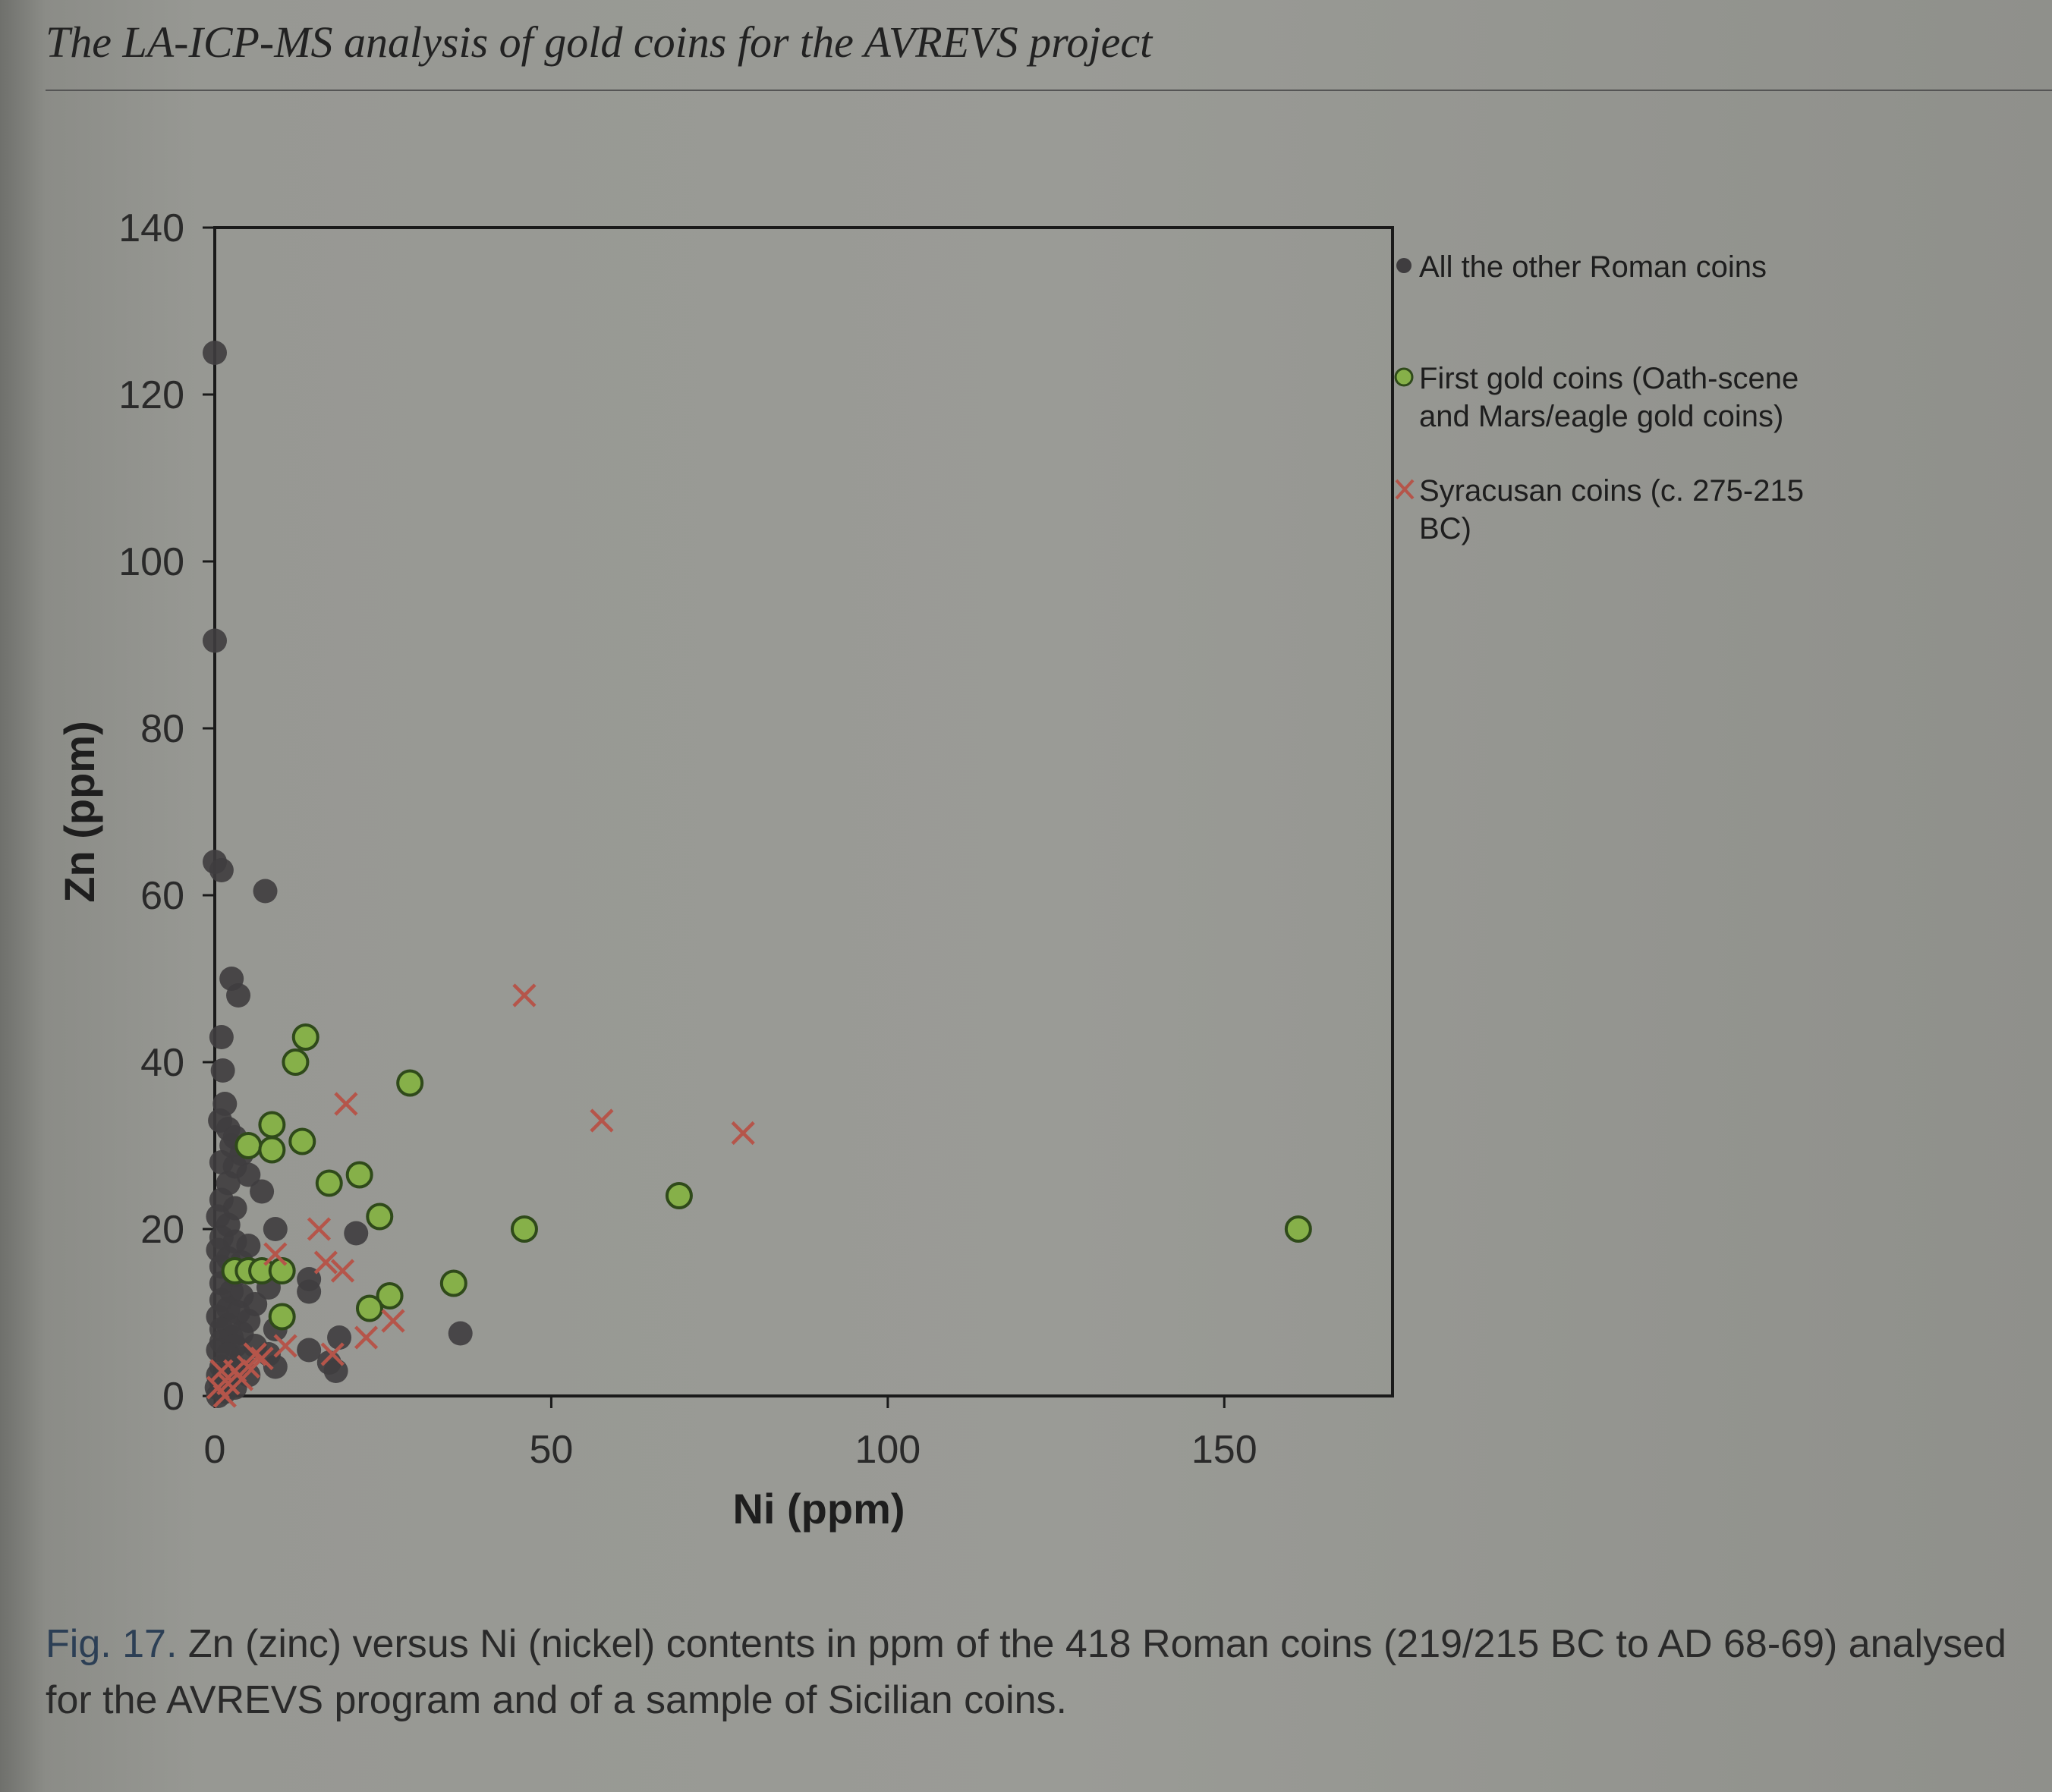 The height and width of the screenshot is (1792, 2052). I want to click on y-tick-label: 120, so click(151, 395).